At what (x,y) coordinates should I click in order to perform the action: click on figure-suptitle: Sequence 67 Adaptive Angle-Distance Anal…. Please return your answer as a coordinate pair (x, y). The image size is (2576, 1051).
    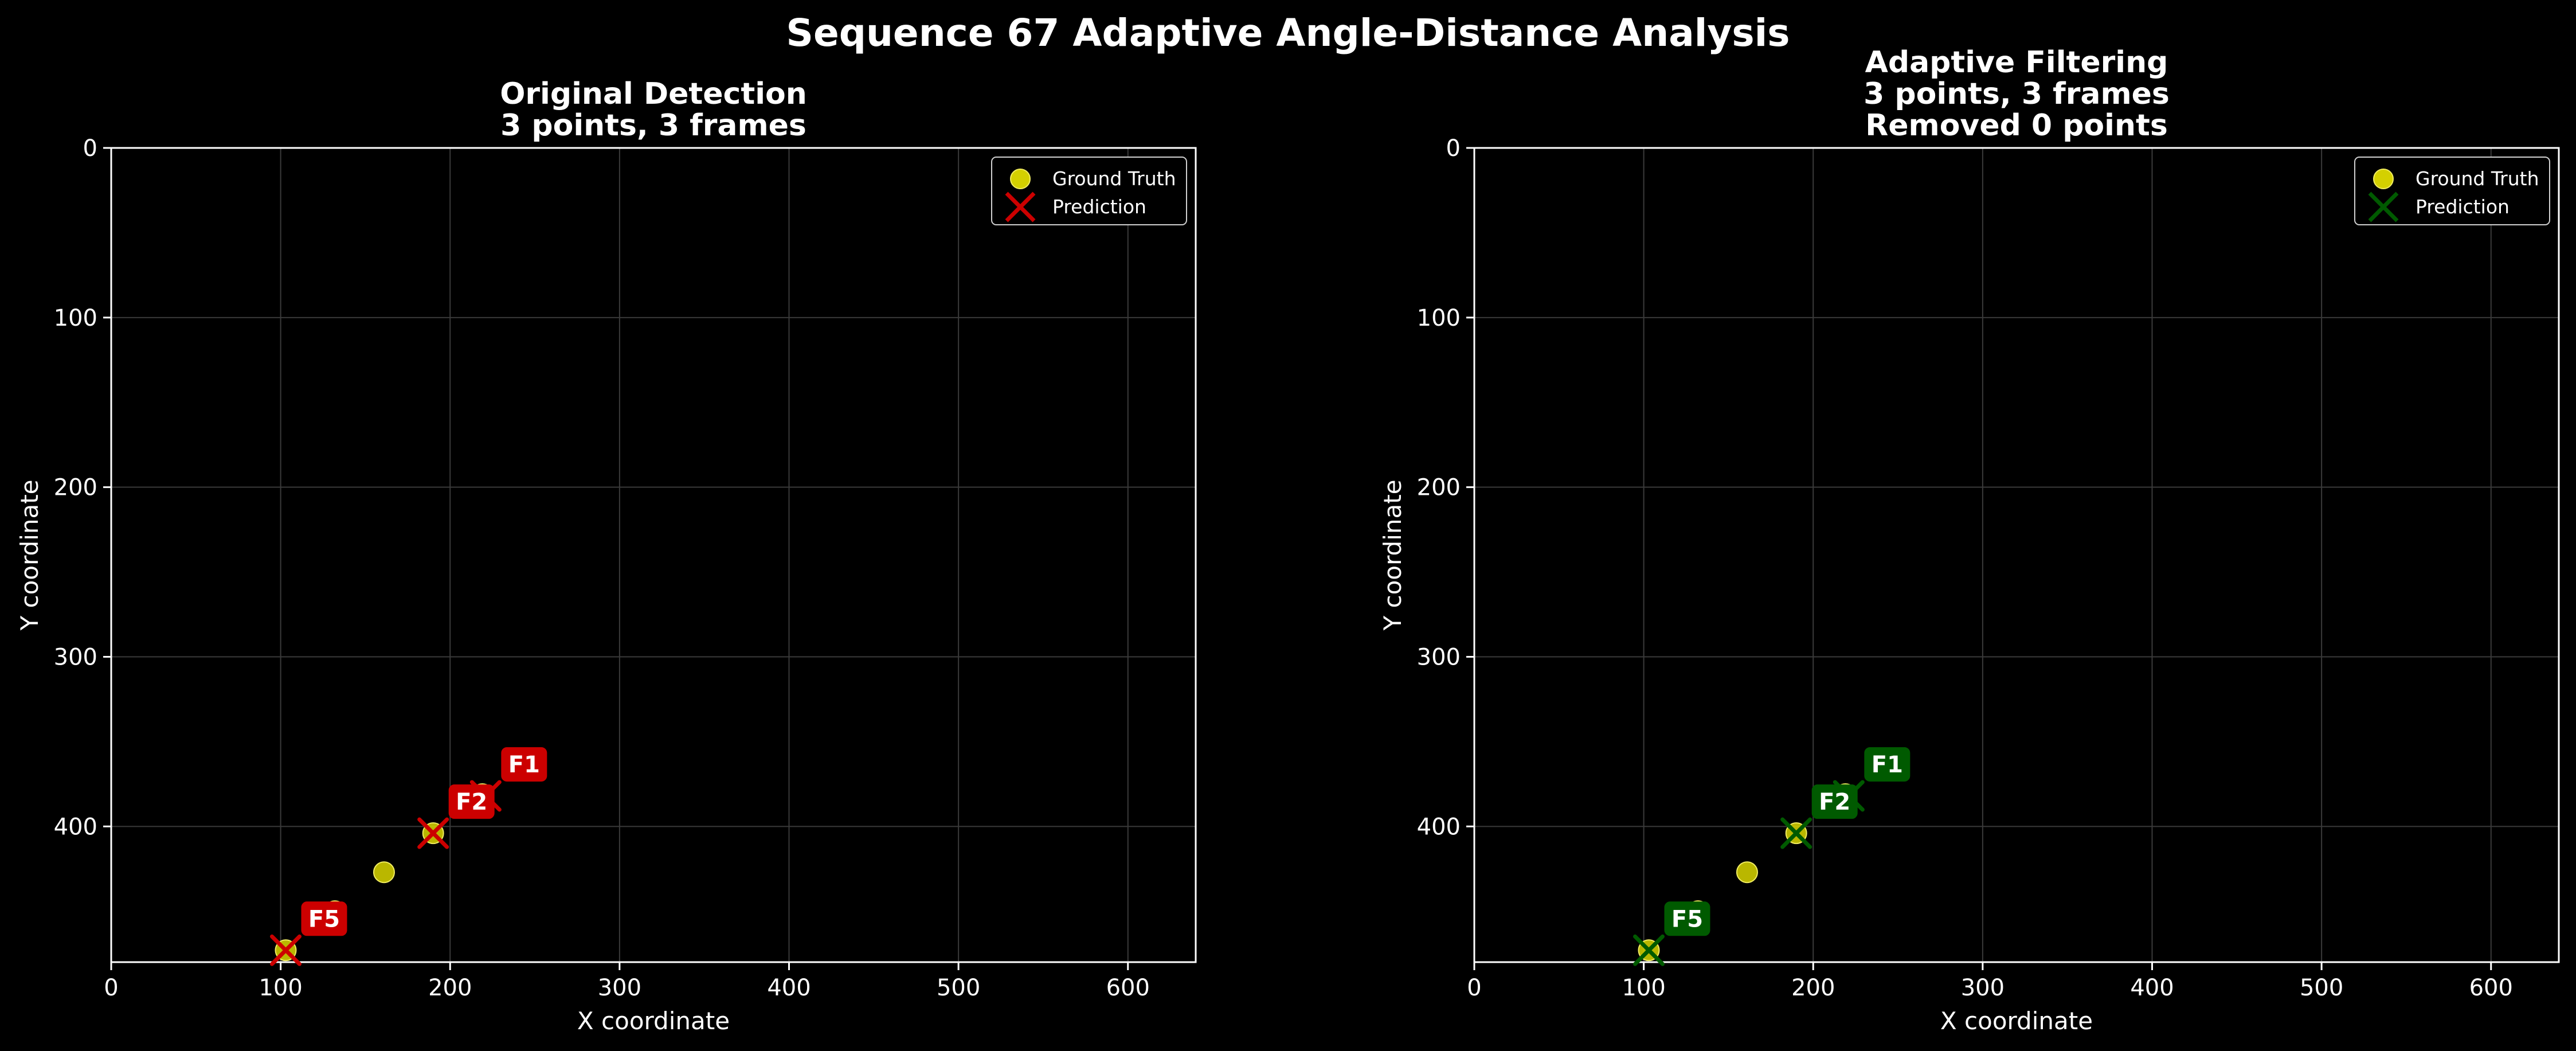
    Looking at the image, I should click on (1288, 33).